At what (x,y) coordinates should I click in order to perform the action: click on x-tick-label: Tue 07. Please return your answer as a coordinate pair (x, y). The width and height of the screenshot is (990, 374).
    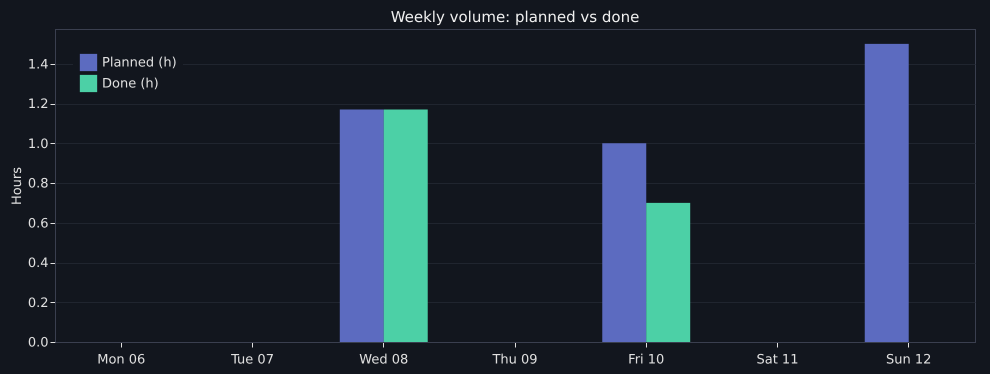
    Looking at the image, I should click on (252, 360).